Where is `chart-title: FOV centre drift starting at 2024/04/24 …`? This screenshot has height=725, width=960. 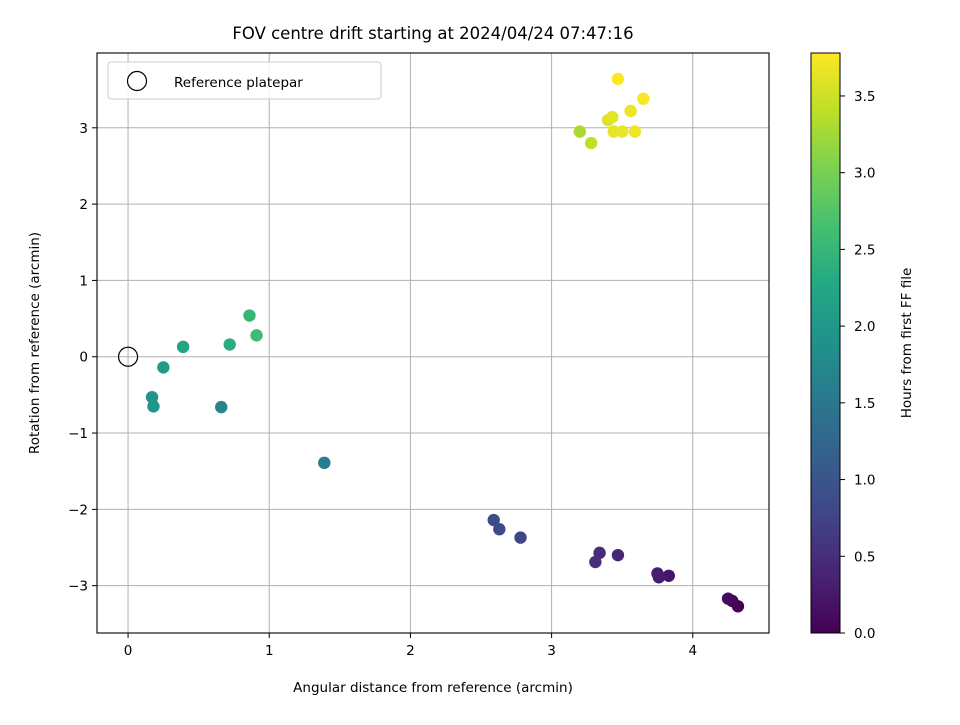 chart-title: FOV centre drift starting at 2024/04/24 … is located at coordinates (432, 33).